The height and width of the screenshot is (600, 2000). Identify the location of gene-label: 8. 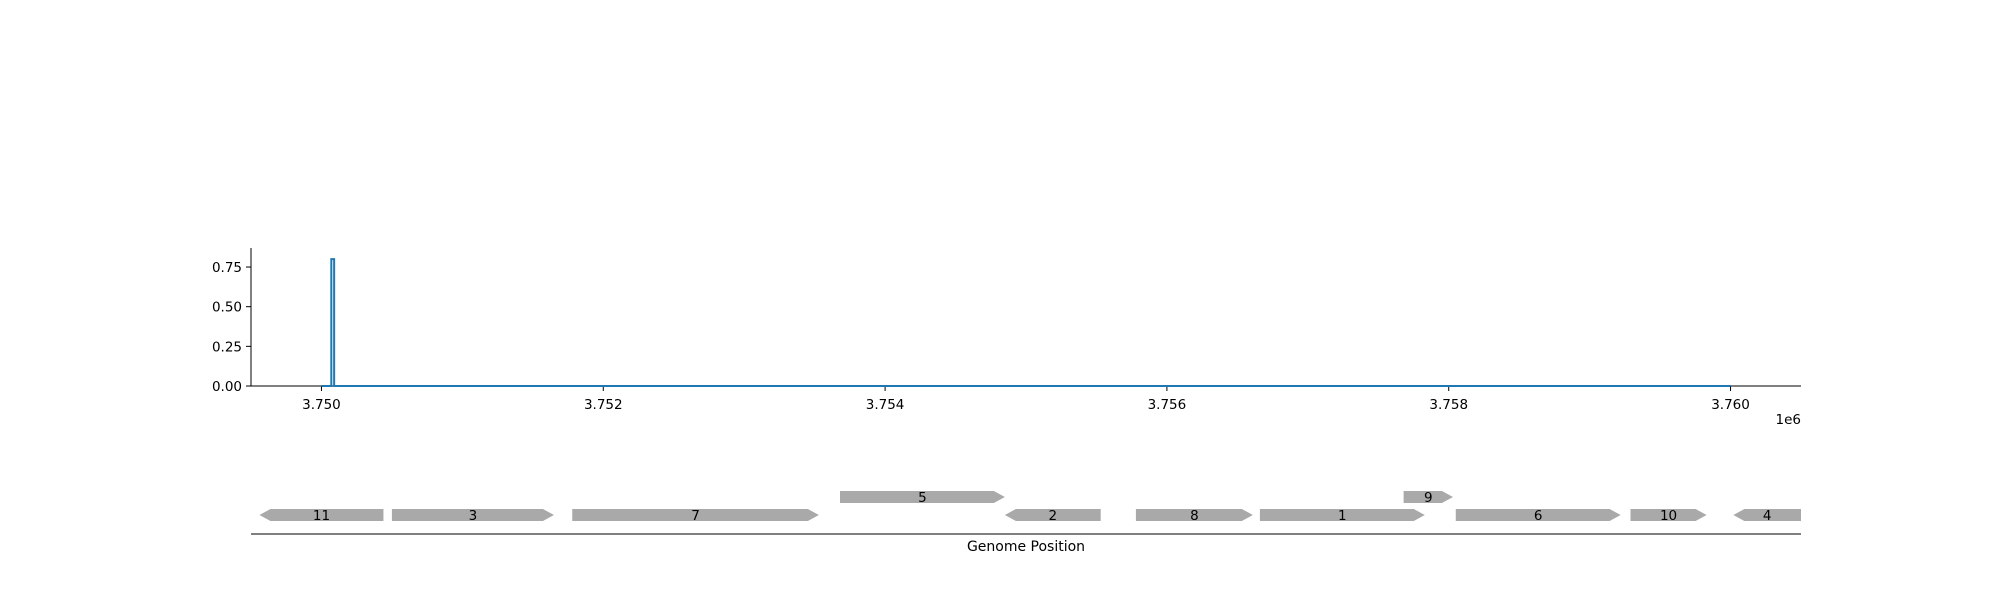
(1194, 516).